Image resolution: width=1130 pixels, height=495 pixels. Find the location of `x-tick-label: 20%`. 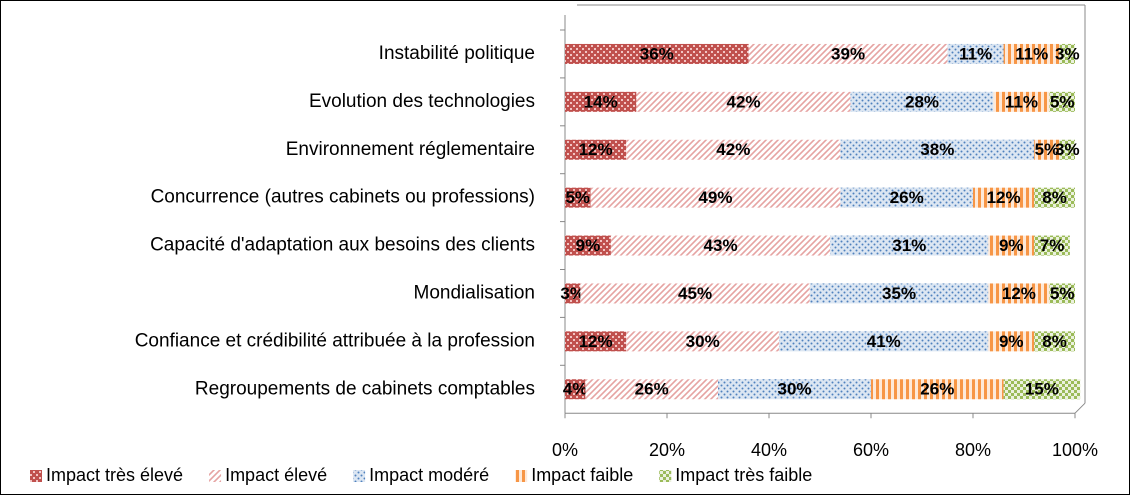

x-tick-label: 20% is located at coordinates (667, 450).